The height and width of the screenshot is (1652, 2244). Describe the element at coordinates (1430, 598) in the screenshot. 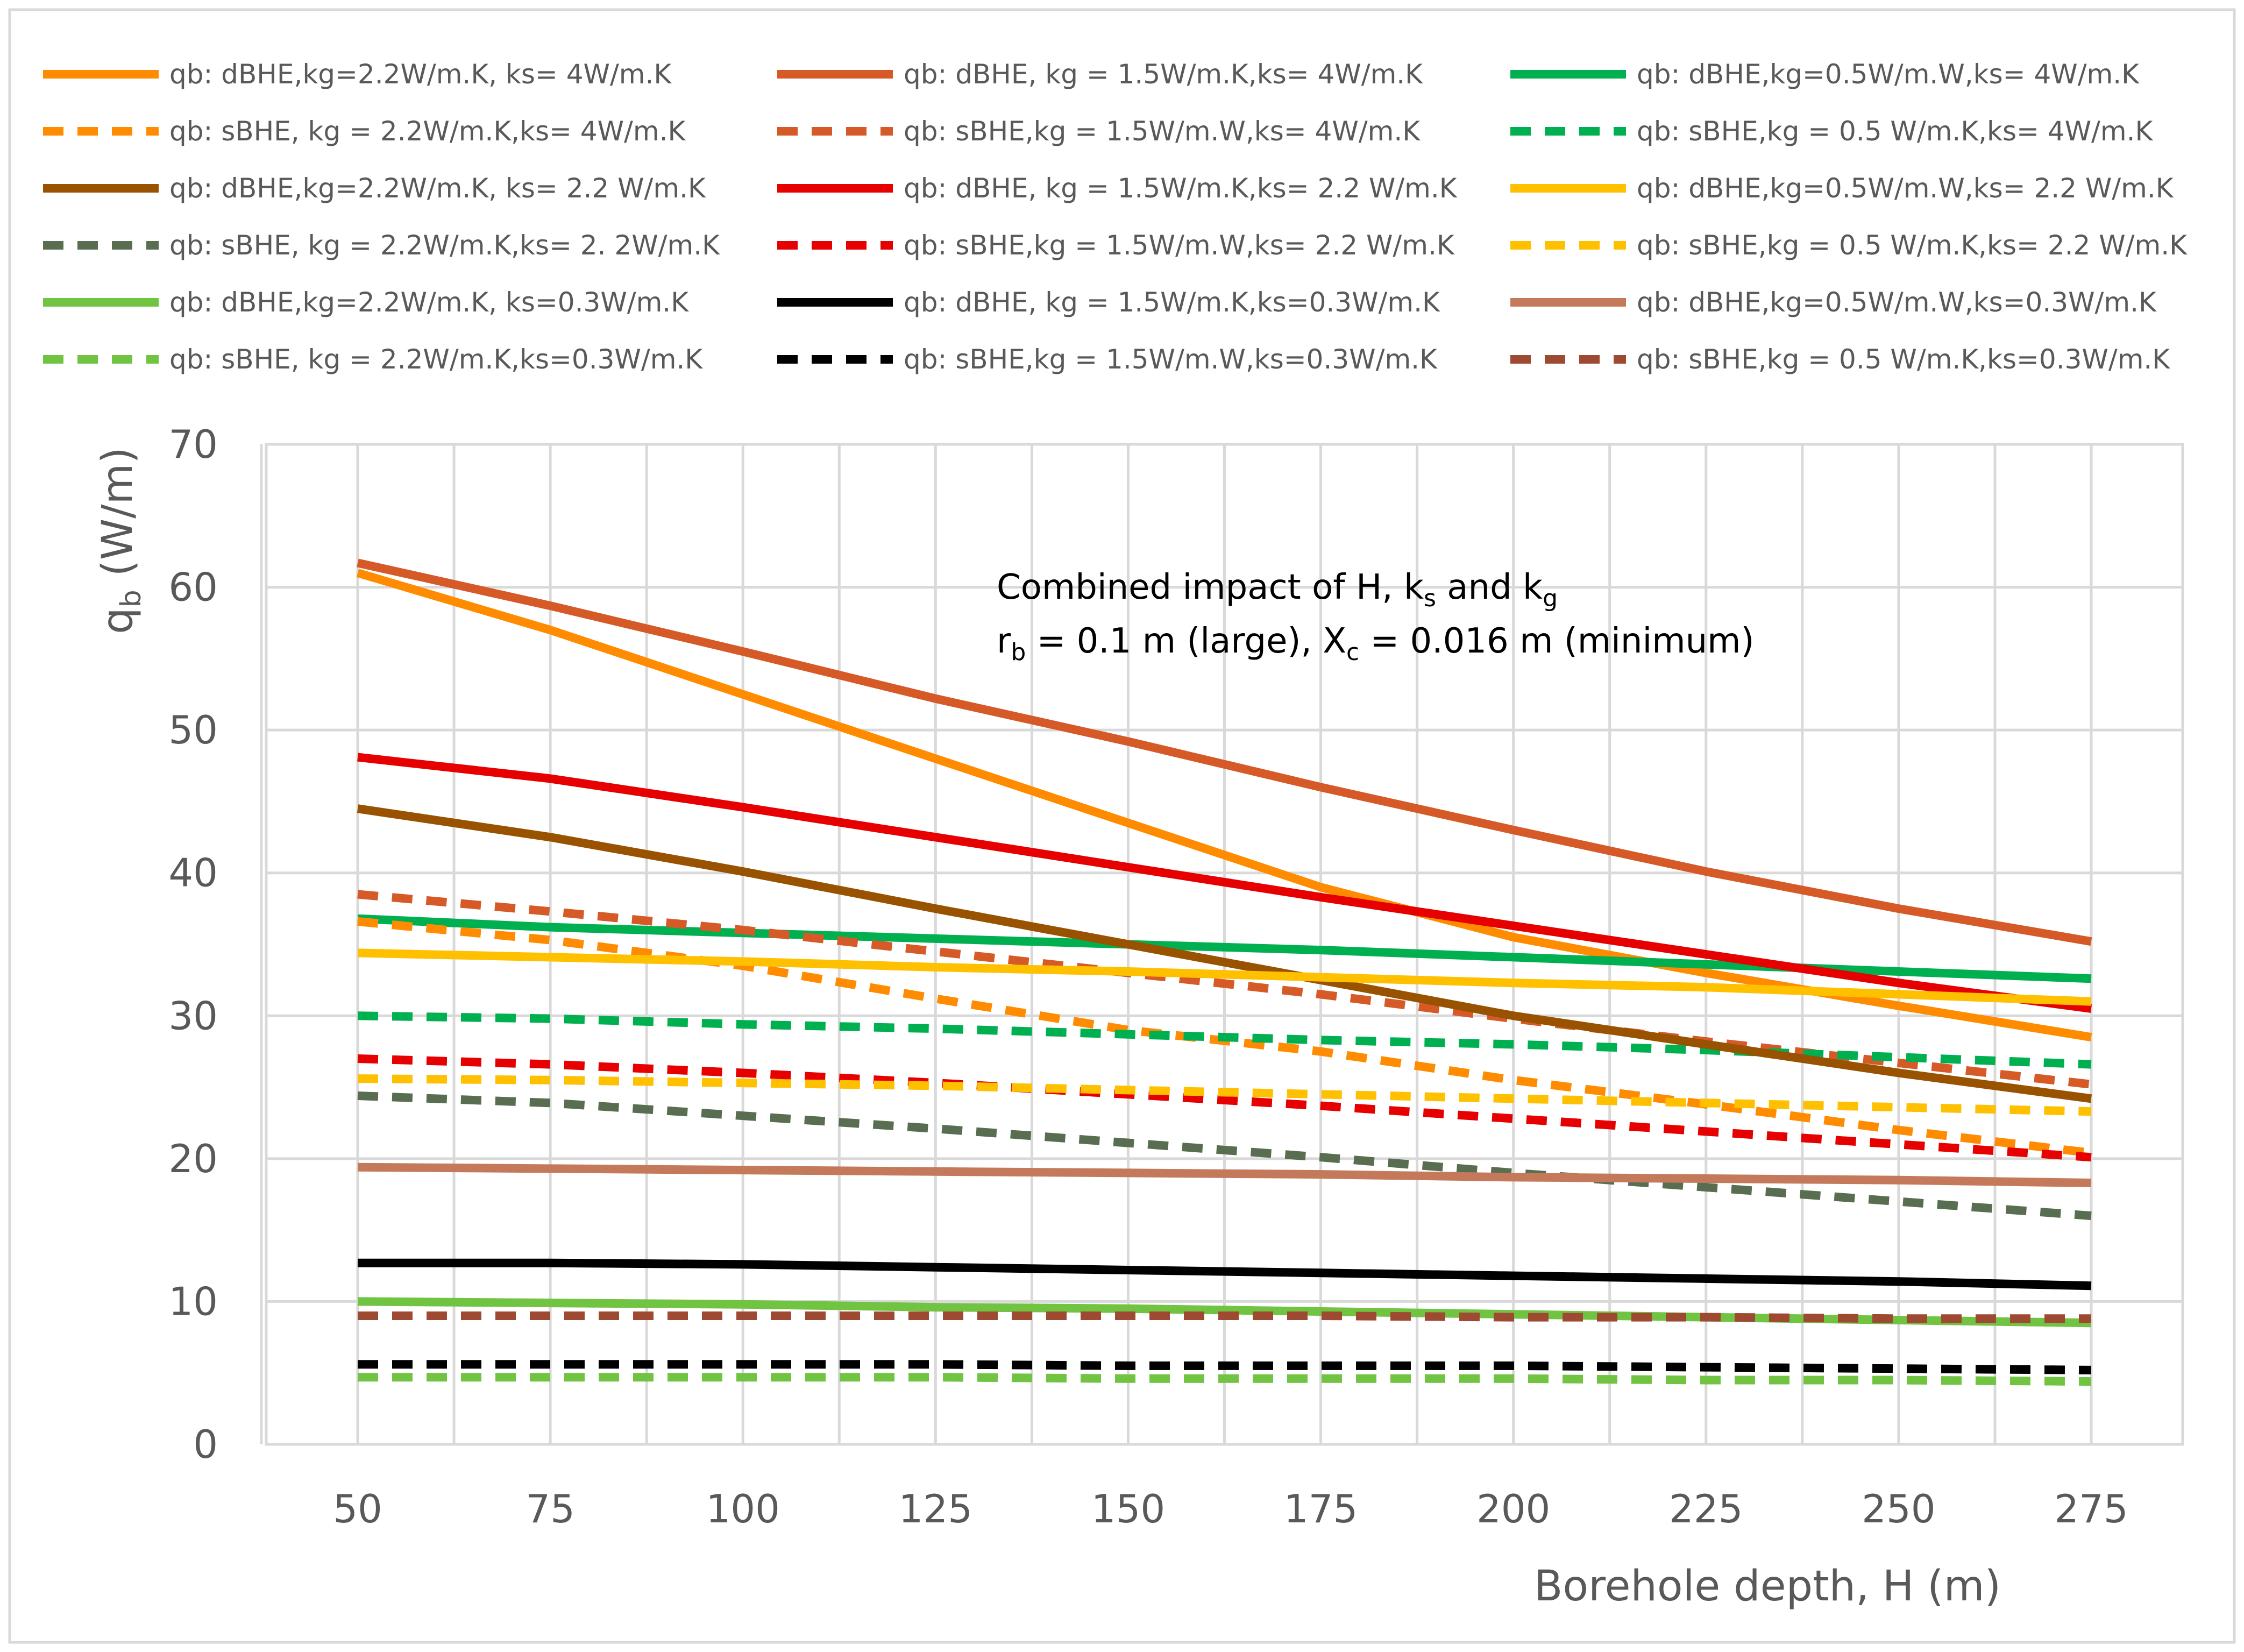

I see `annotation-line-1-sub-1: s` at that location.